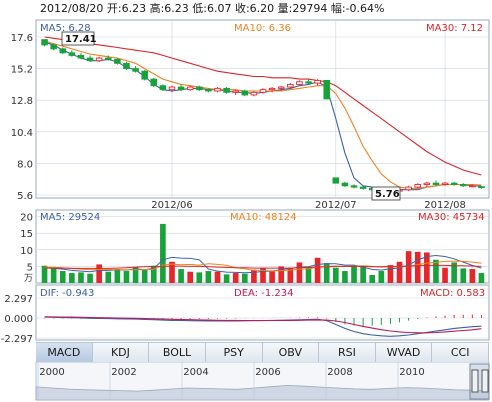 The image size is (492, 402). What do you see at coordinates (123, 372) in the screenshot?
I see `timeline-year-label: 2002` at bounding box center [123, 372].